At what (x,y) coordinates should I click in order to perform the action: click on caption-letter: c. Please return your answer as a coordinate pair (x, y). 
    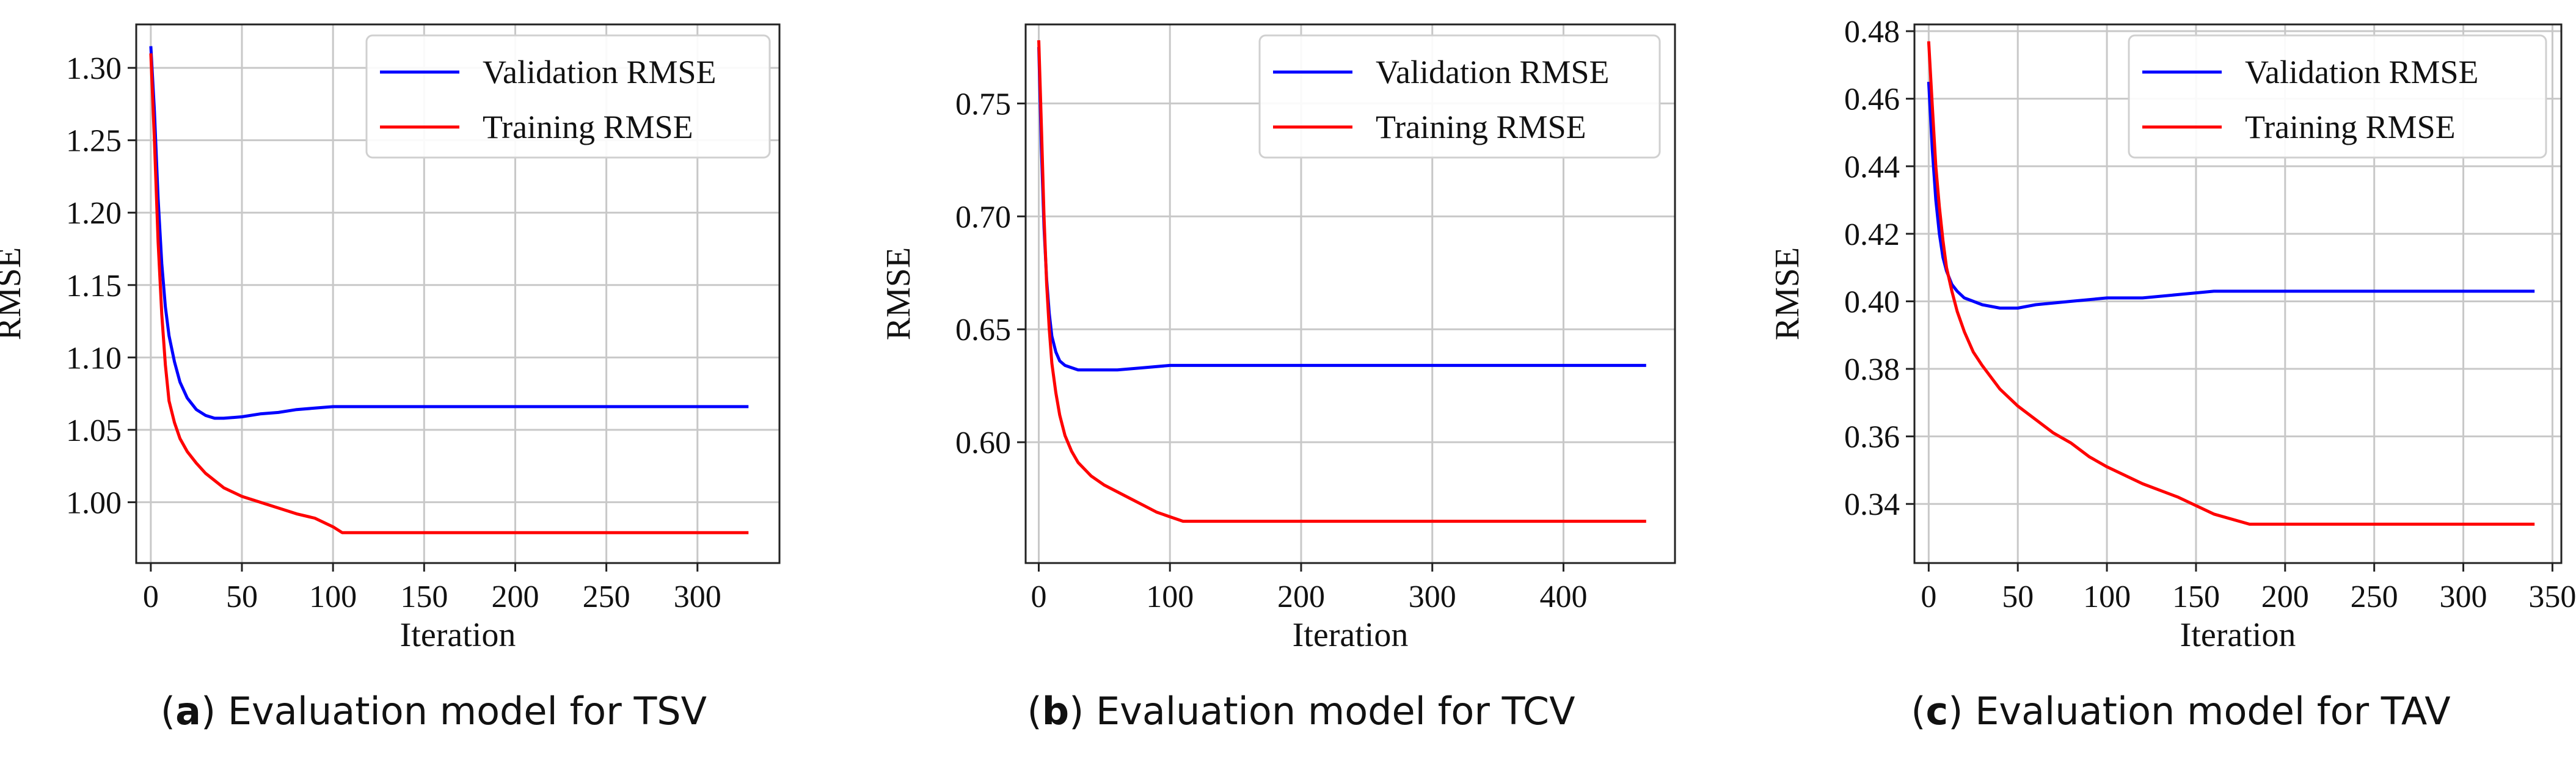
    Looking at the image, I should click on (1937, 711).